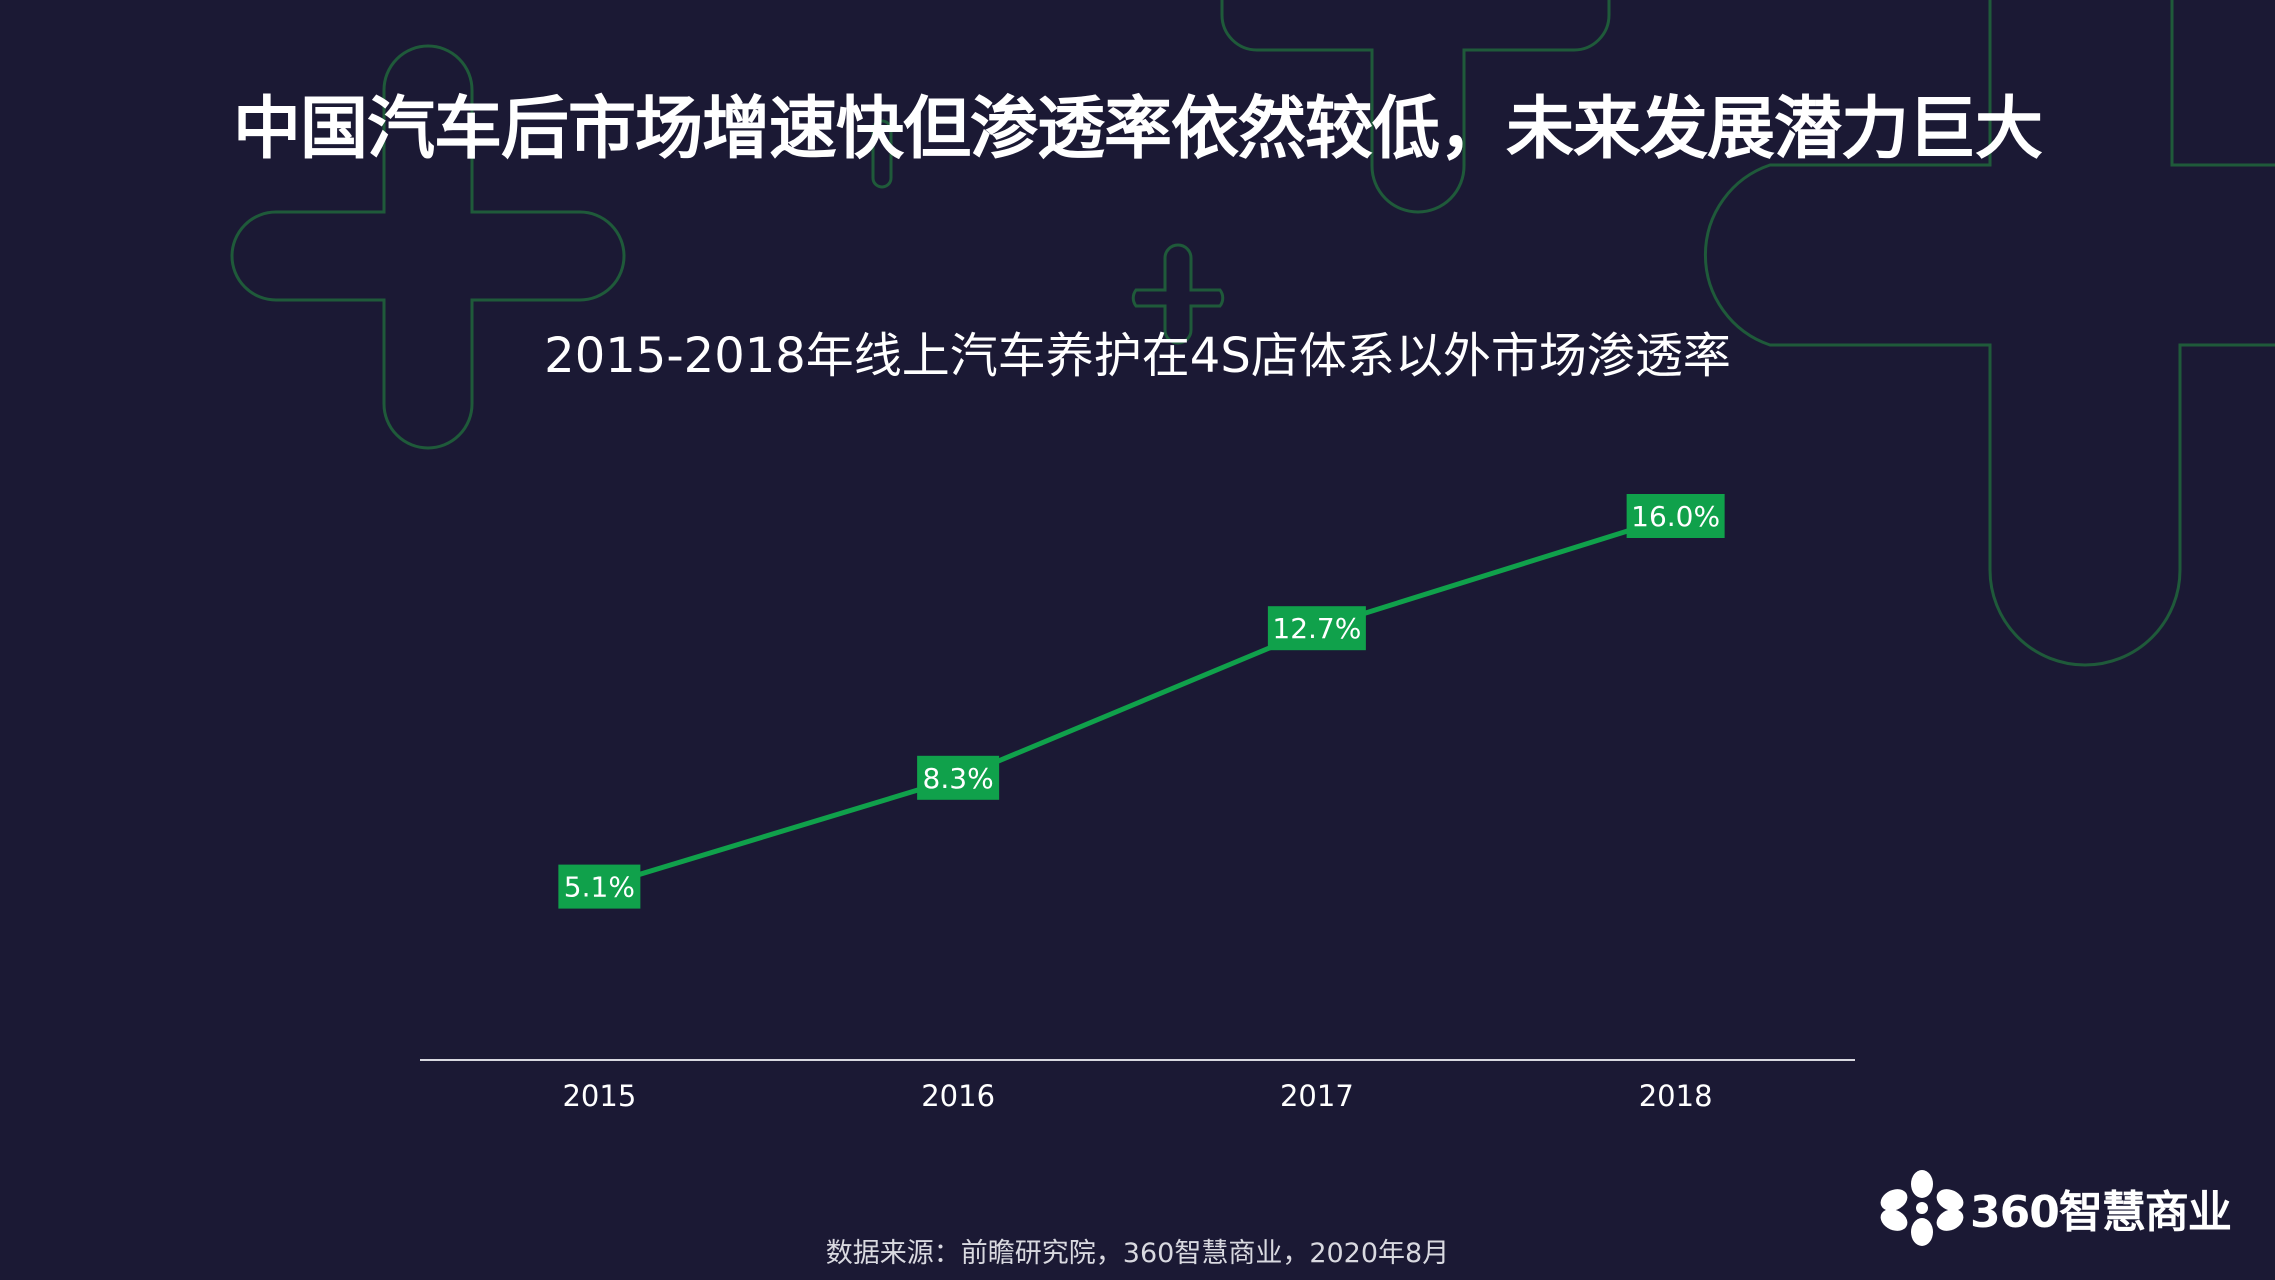 The height and width of the screenshot is (1280, 2275). Describe the element at coordinates (1317, 1096) in the screenshot. I see `x-tick-label: 2017` at that location.